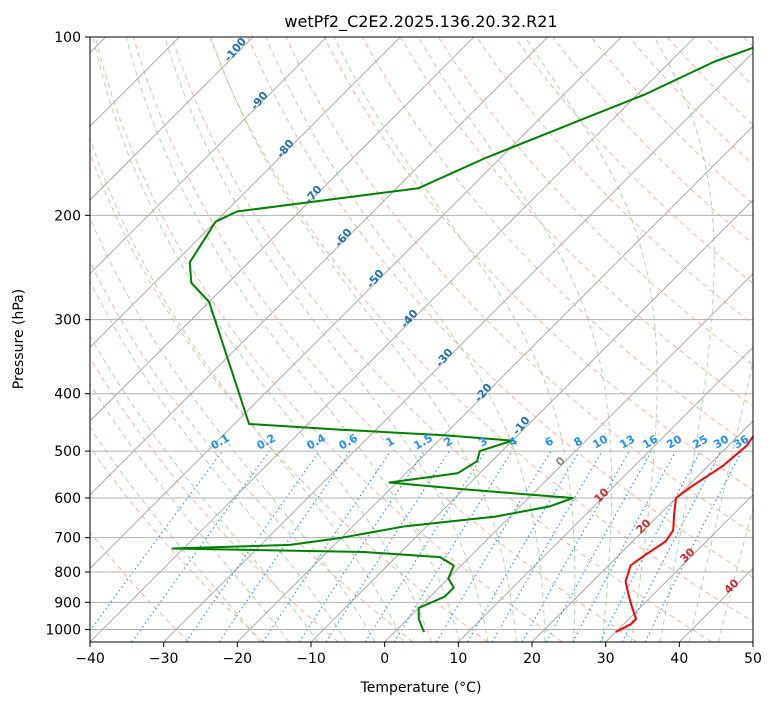  Describe the element at coordinates (67, 499) in the screenshot. I see `y-tick-label: 600` at that location.